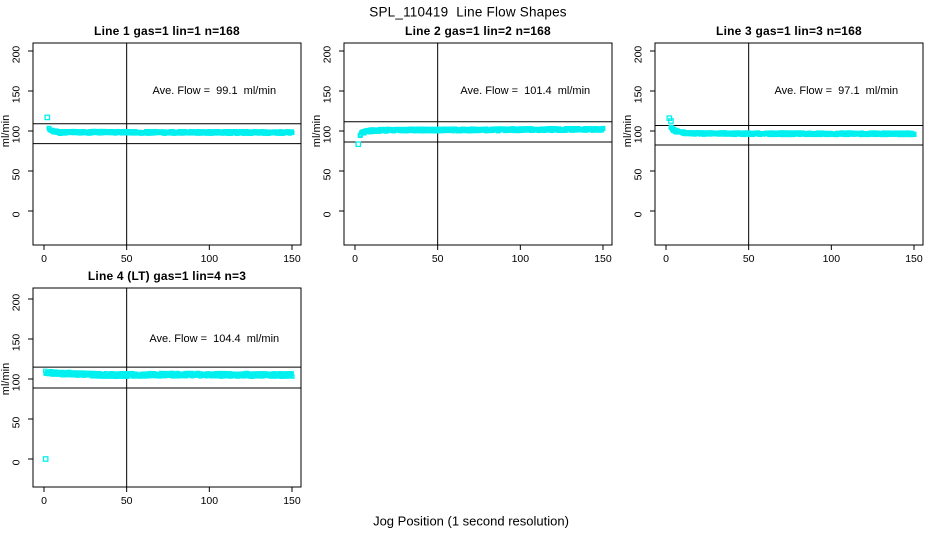  Describe the element at coordinates (628, 131) in the screenshot. I see `y-axis-label-panel3: ml/min` at that location.